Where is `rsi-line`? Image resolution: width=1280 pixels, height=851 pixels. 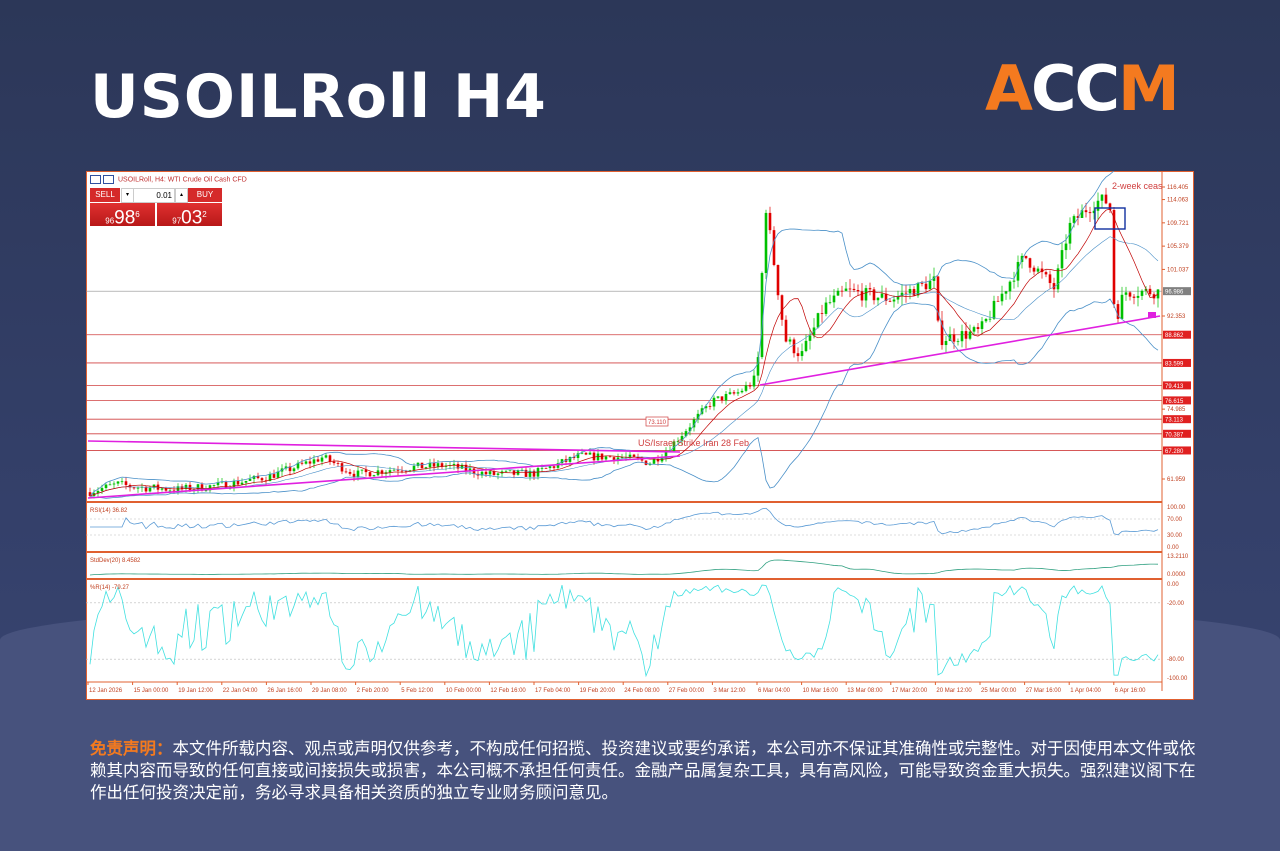
rsi-line is located at coordinates (624, 521).